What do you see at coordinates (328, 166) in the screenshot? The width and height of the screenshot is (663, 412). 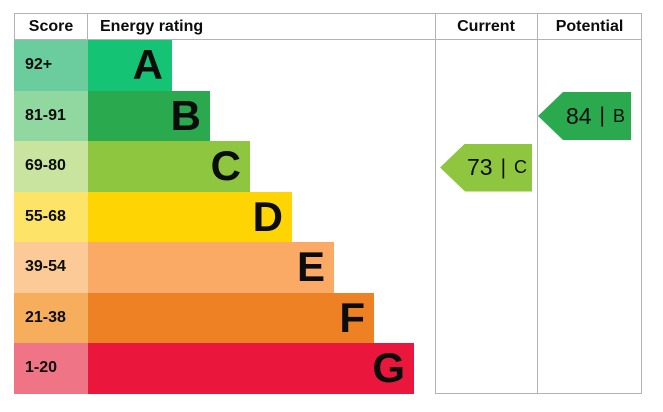 I see `band-row-c: 69-80 C` at bounding box center [328, 166].